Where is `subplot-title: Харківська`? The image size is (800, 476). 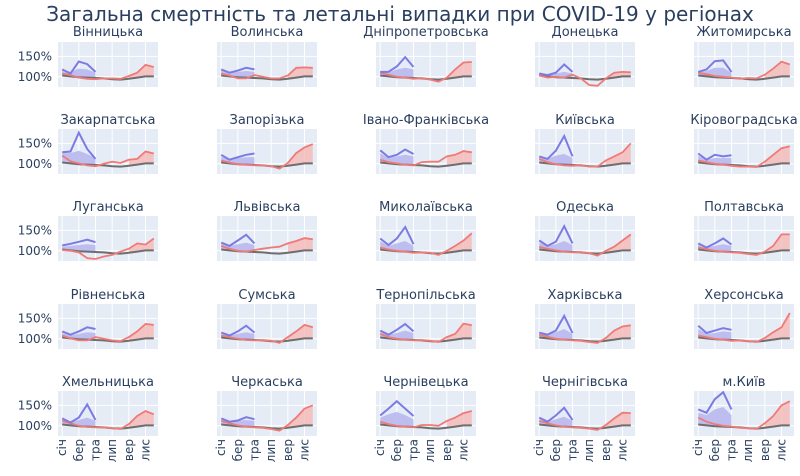 subplot-title: Харківська is located at coordinates (585, 295).